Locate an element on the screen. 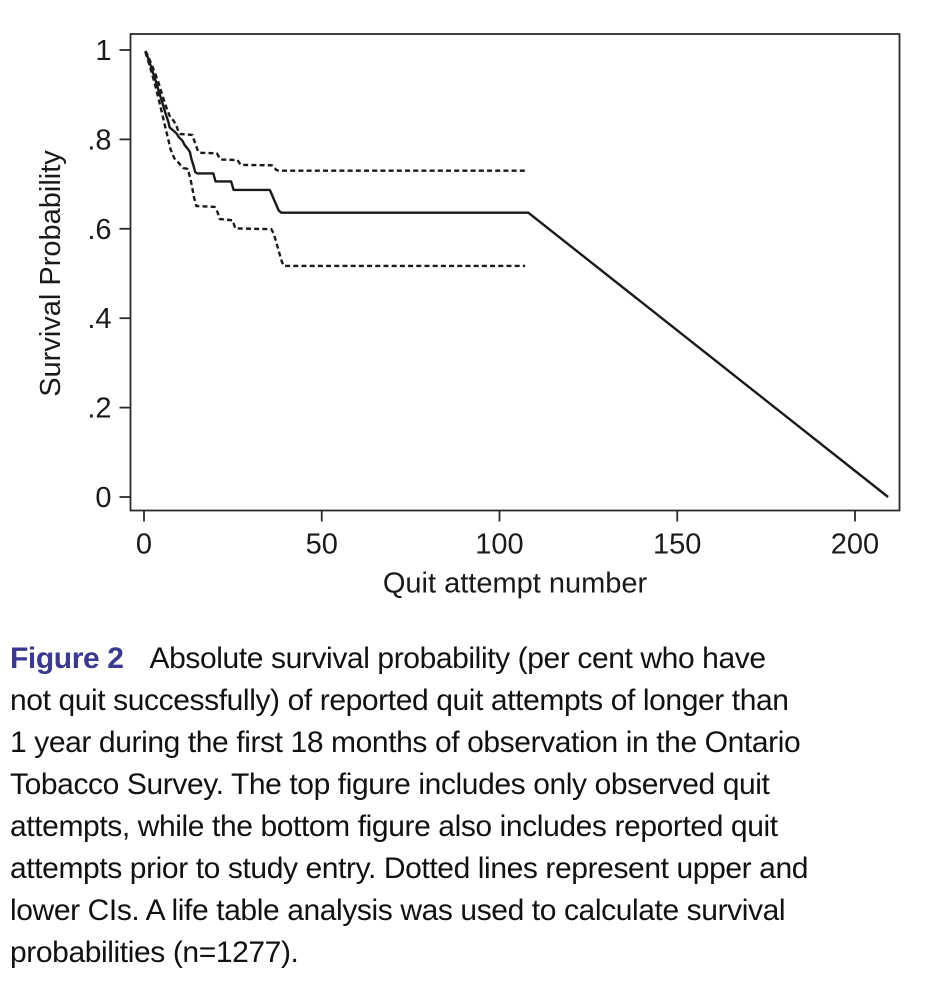  y-tick-label: .4 is located at coordinates (99, 319).